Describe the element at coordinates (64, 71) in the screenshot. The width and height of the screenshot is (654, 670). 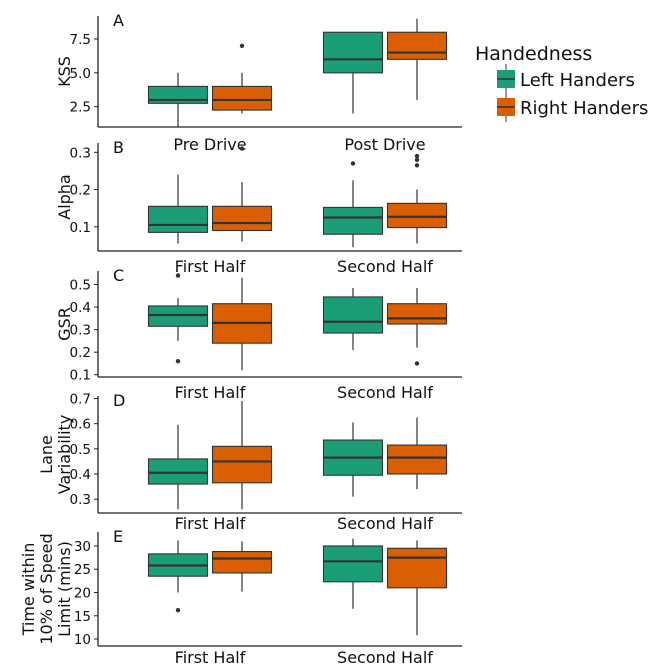
I see `y-axis-label: KSS` at that location.